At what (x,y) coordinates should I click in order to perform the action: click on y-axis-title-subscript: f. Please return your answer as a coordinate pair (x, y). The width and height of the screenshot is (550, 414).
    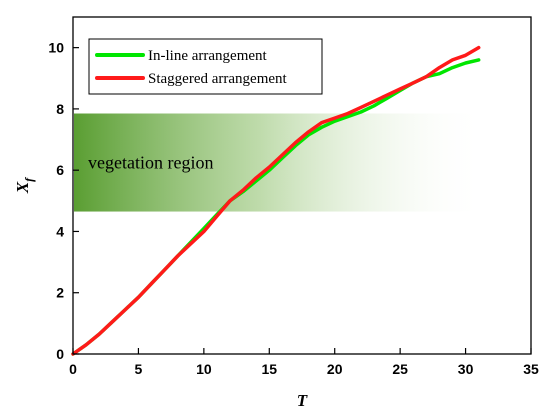
    Looking at the image, I should click on (29, 179).